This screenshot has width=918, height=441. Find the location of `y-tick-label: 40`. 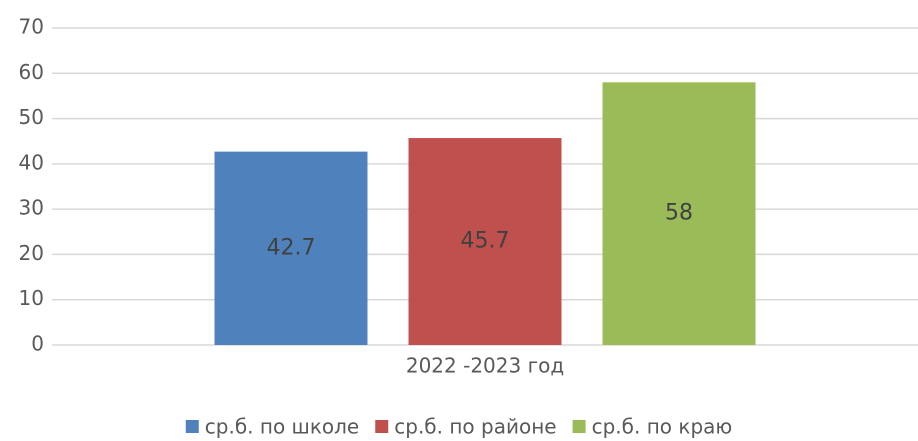

y-tick-label: 40 is located at coordinates (31, 162).